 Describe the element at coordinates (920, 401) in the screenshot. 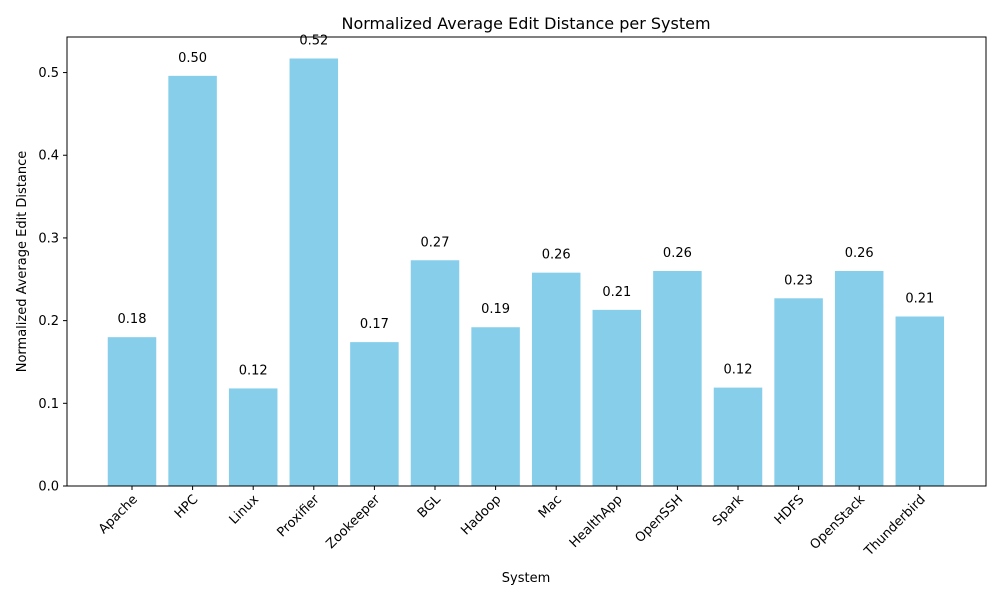

I see `bar-thunderbird` at that location.